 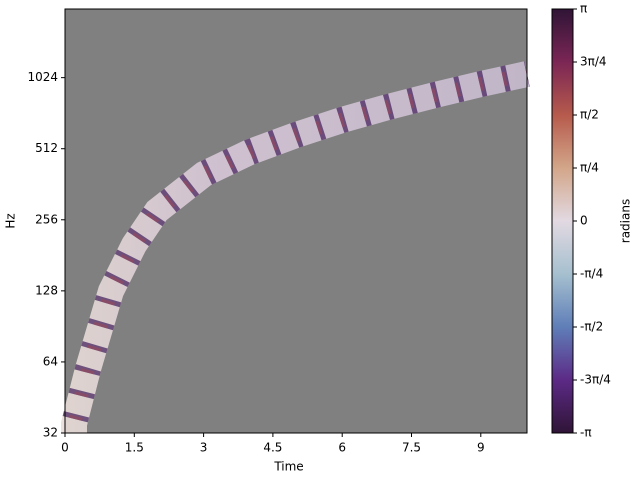 What do you see at coordinates (591, 327) in the screenshot?
I see `colorbar-tick-label: -π/2` at bounding box center [591, 327].